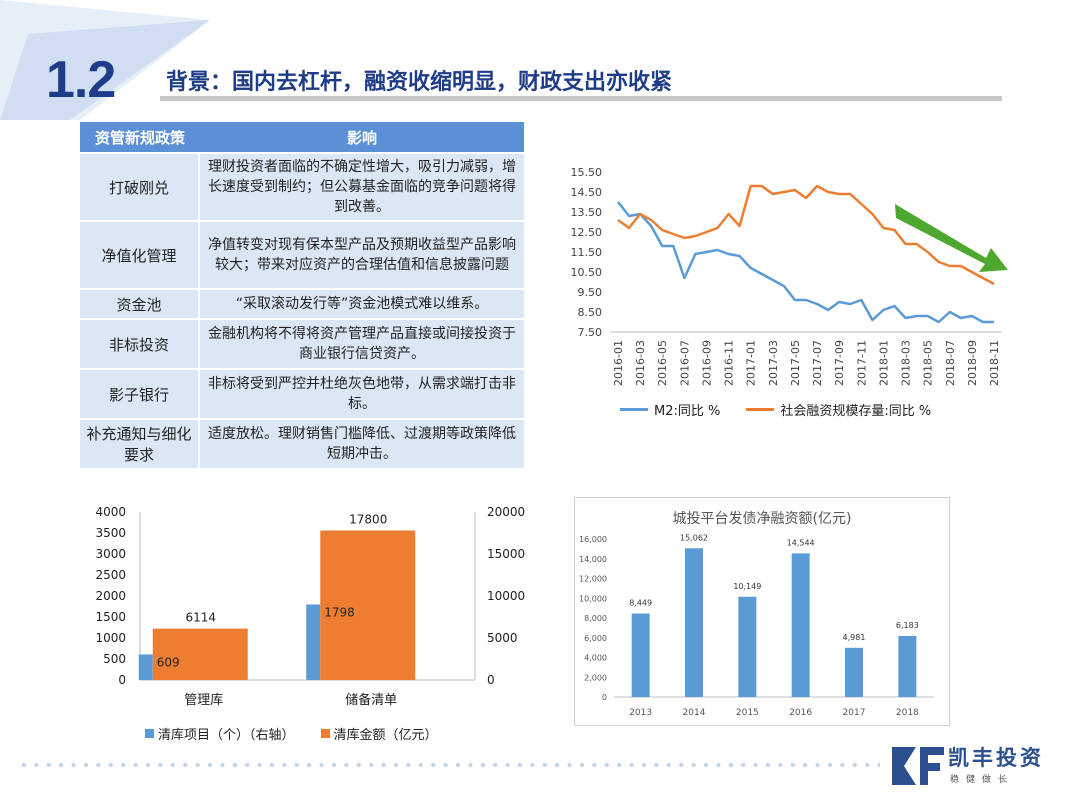  I want to click on y-tick-label: 15.50, so click(587, 172).